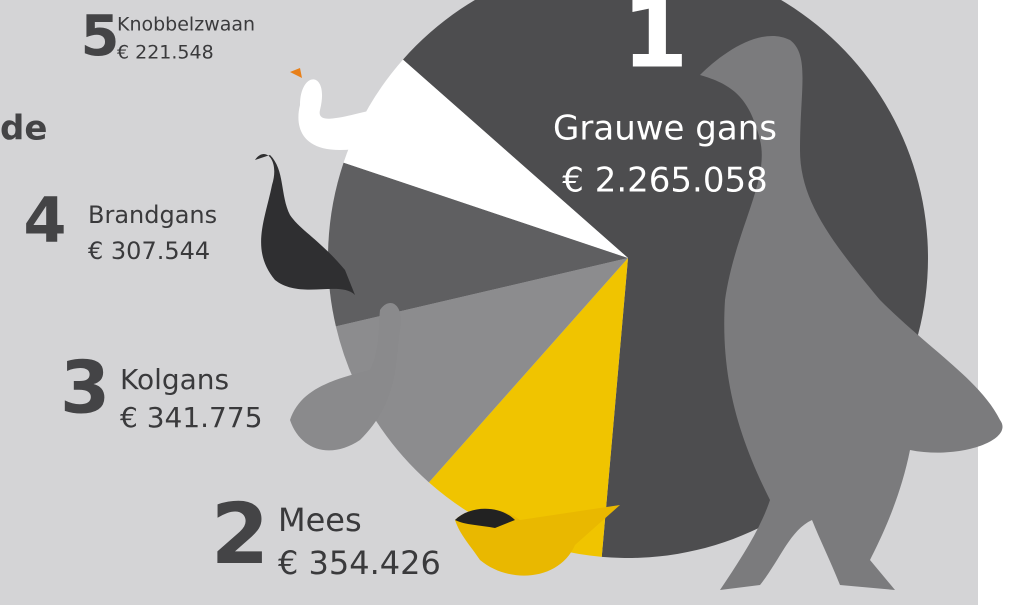 Image resolution: width=1022 pixels, height=605 pixels. I want to click on category-label: Mees, so click(320, 520).